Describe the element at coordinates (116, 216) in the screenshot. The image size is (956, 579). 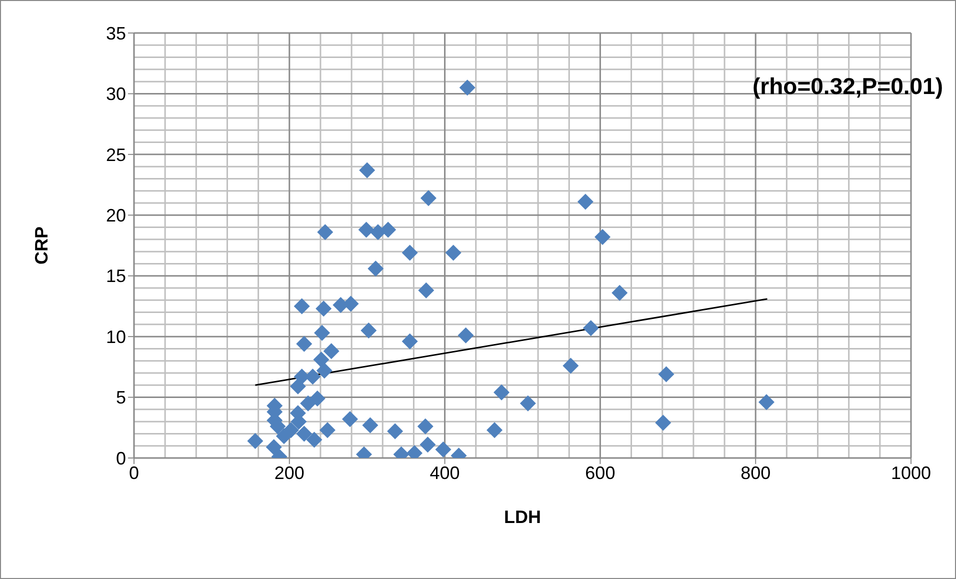
I see `y-tick-label: 20` at that location.